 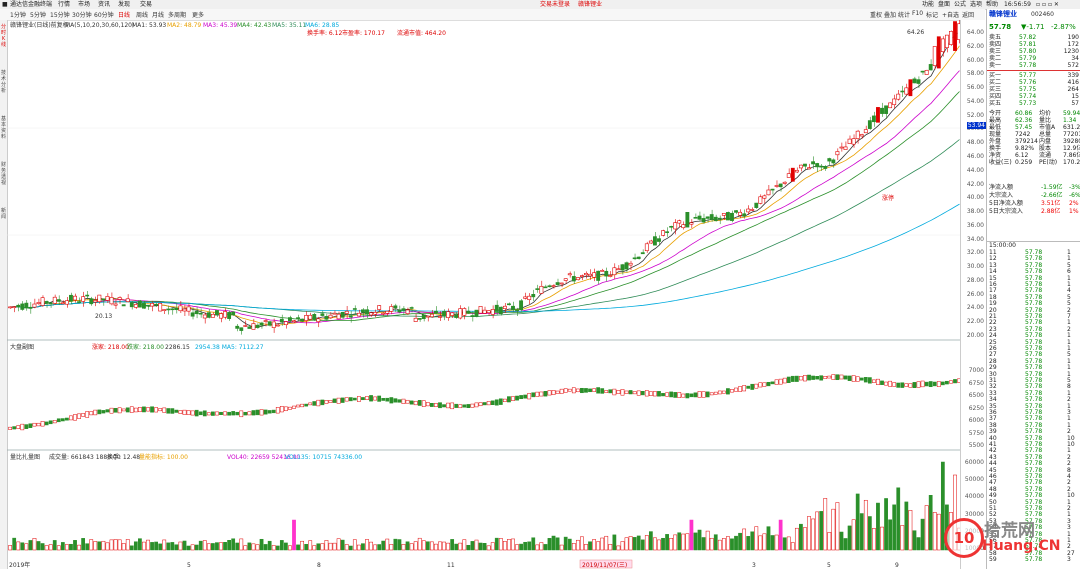 What do you see at coordinates (993, 310) in the screenshot?
I see `tick-time: 20` at bounding box center [993, 310].